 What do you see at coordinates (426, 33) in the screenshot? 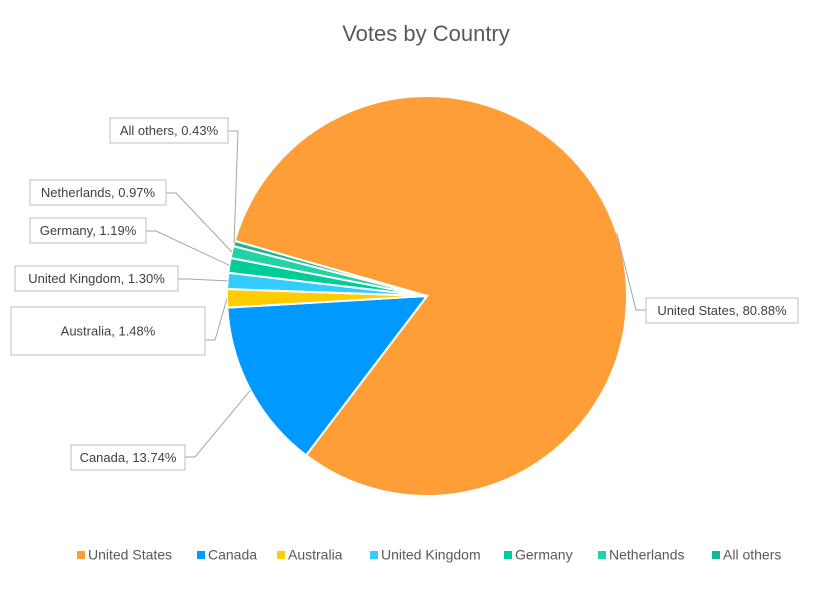
I see `chart-title: Votes by Country` at bounding box center [426, 33].